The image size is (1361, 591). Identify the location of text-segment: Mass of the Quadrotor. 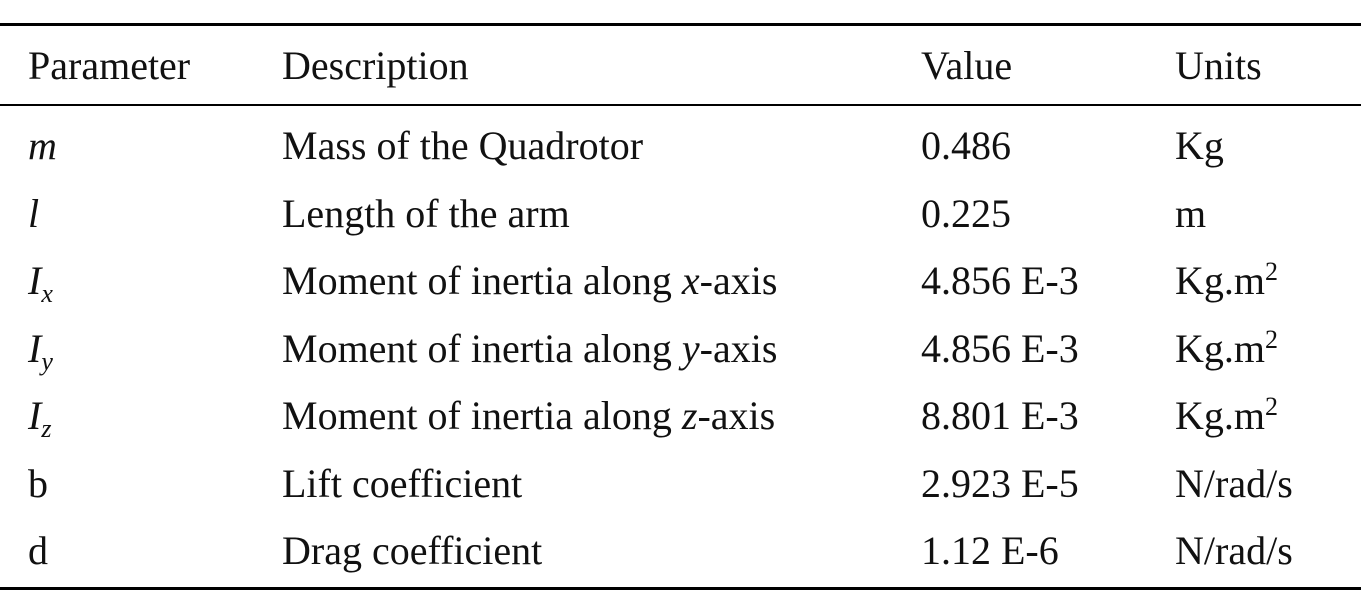
(463, 145).